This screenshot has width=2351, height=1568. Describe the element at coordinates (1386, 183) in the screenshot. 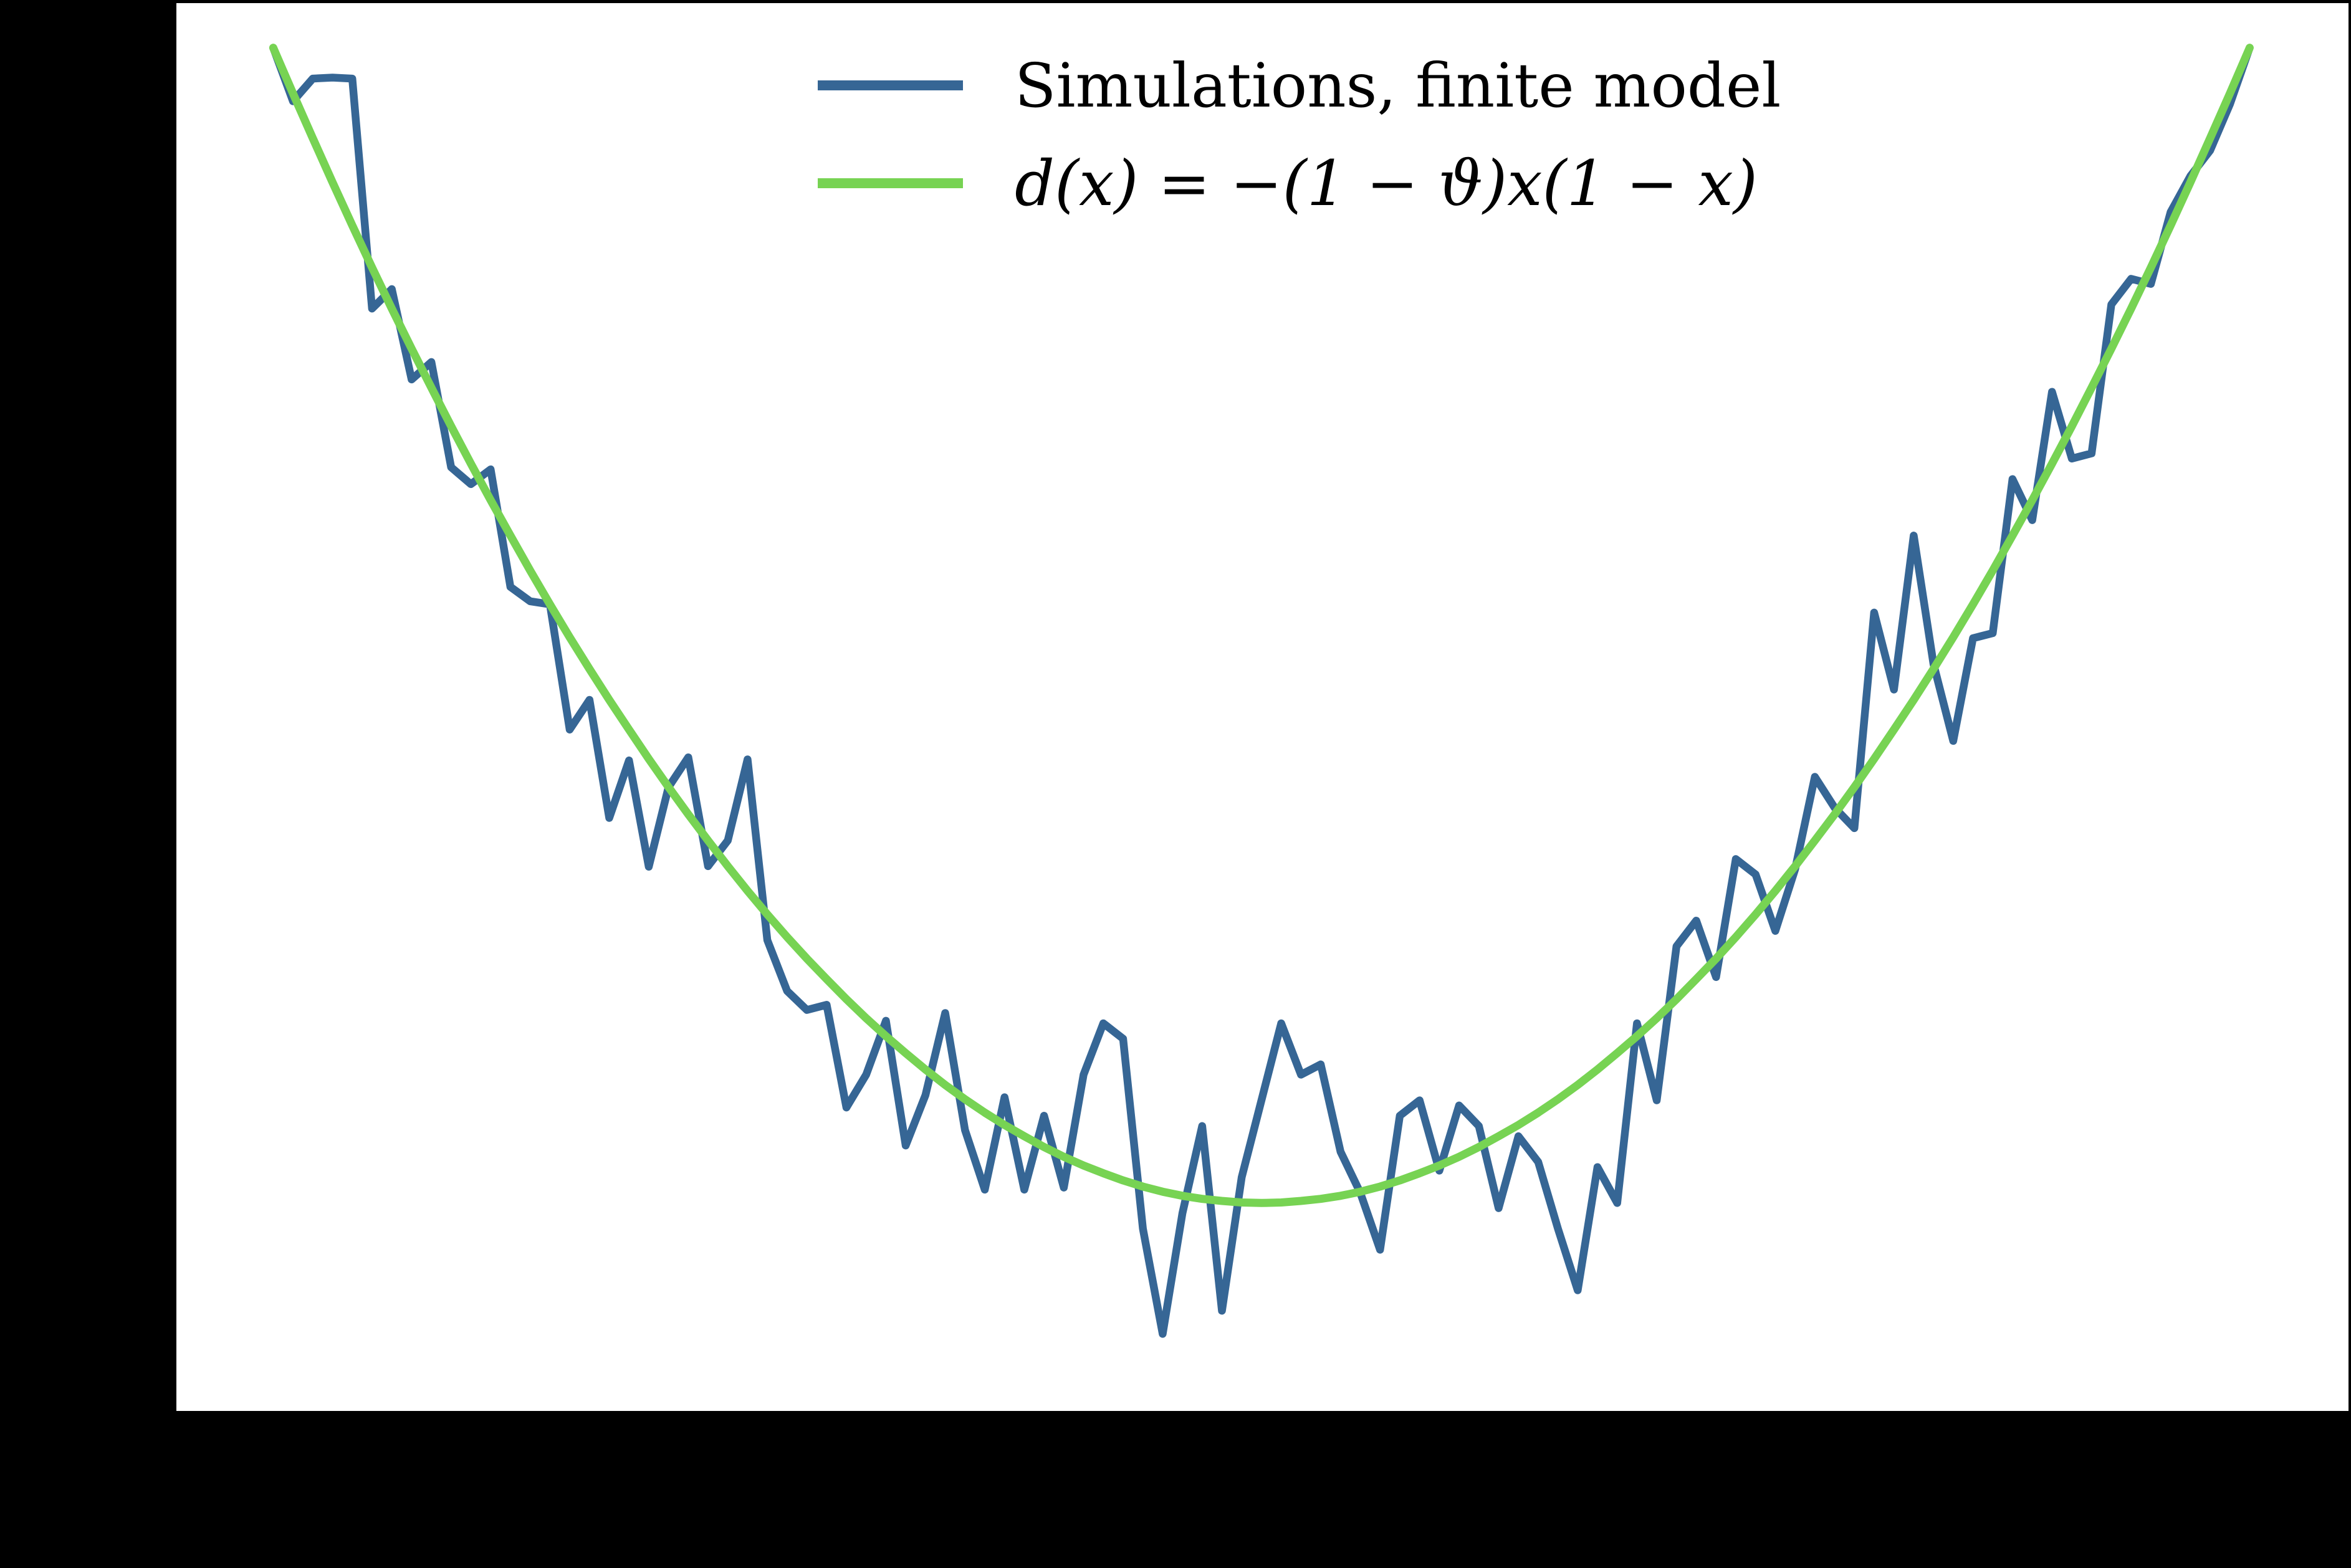

I see `legend-label-model: d(x) = −(1 − ϑ)x(1 − x)` at that location.